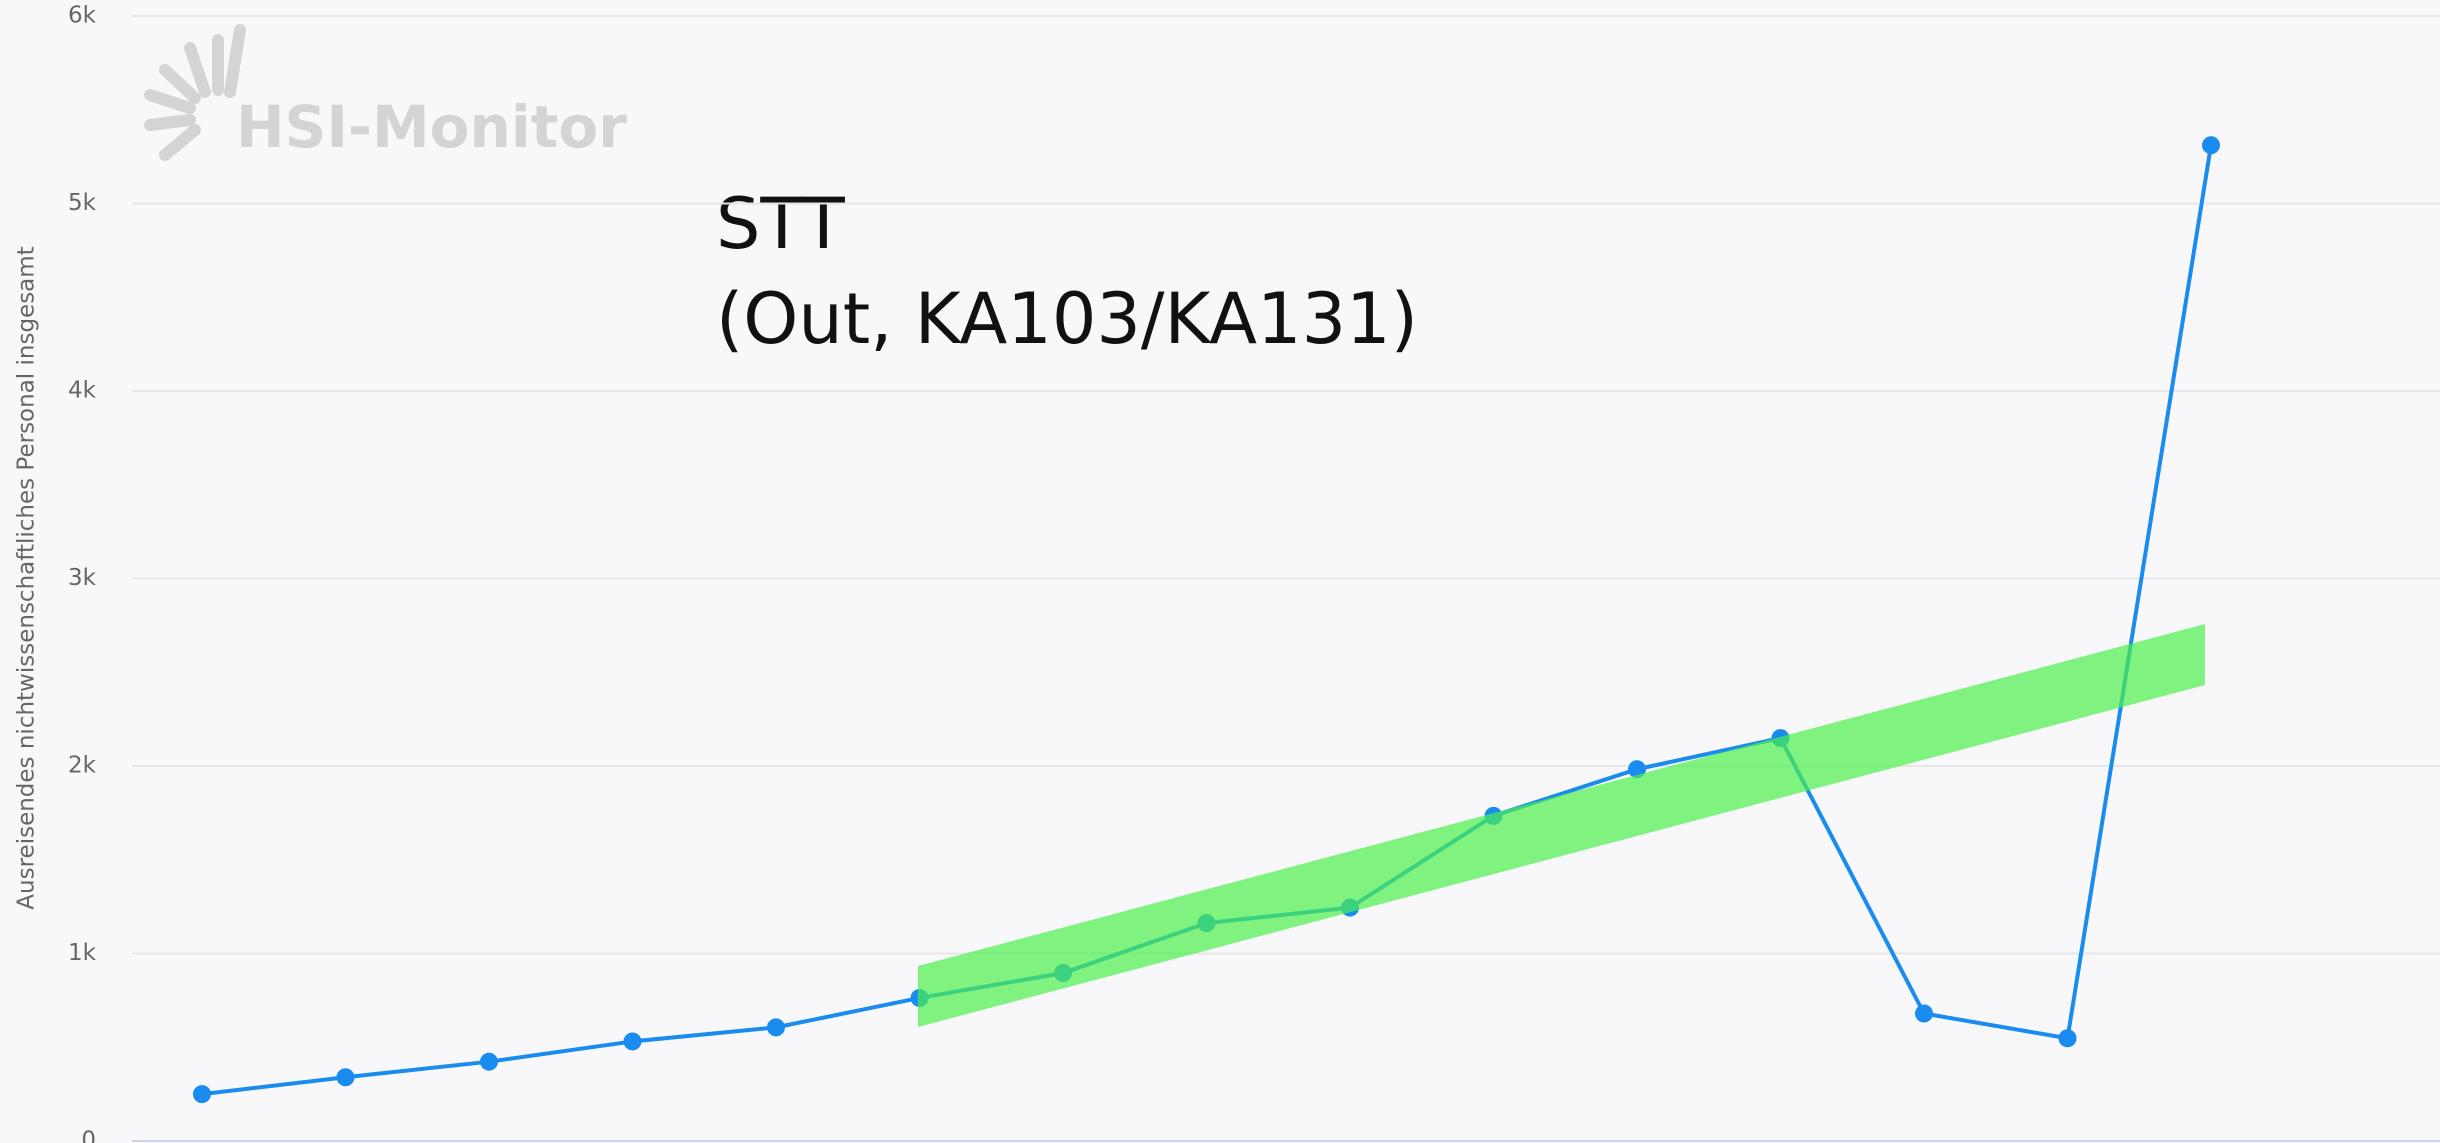 The image size is (2440, 1143). What do you see at coordinates (431, 127) in the screenshot?
I see `watermark: HSI-Monitor` at bounding box center [431, 127].